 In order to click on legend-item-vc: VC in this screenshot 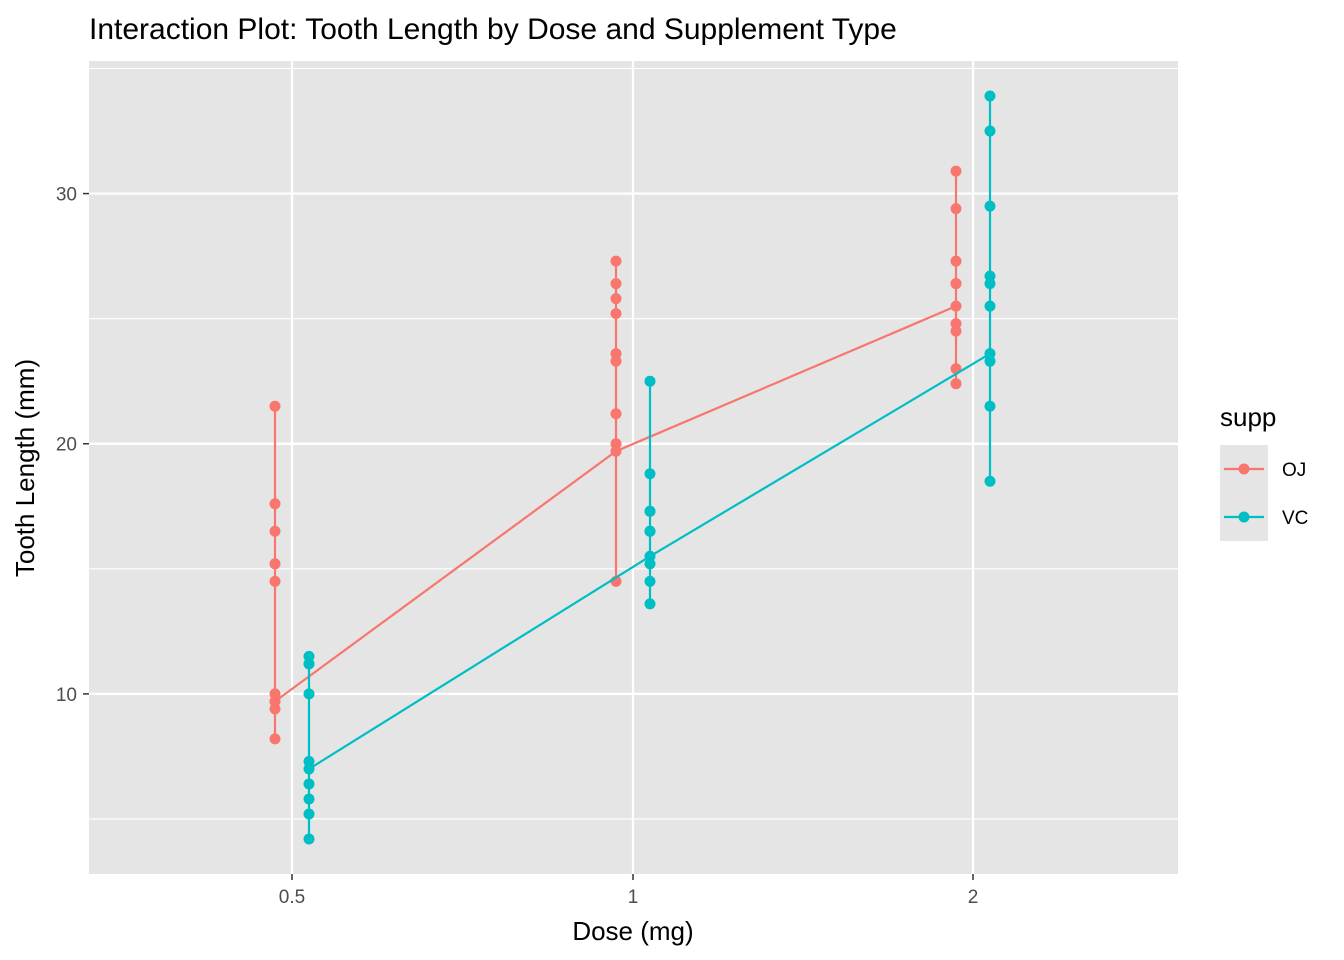, I will do `click(1264, 517)`.